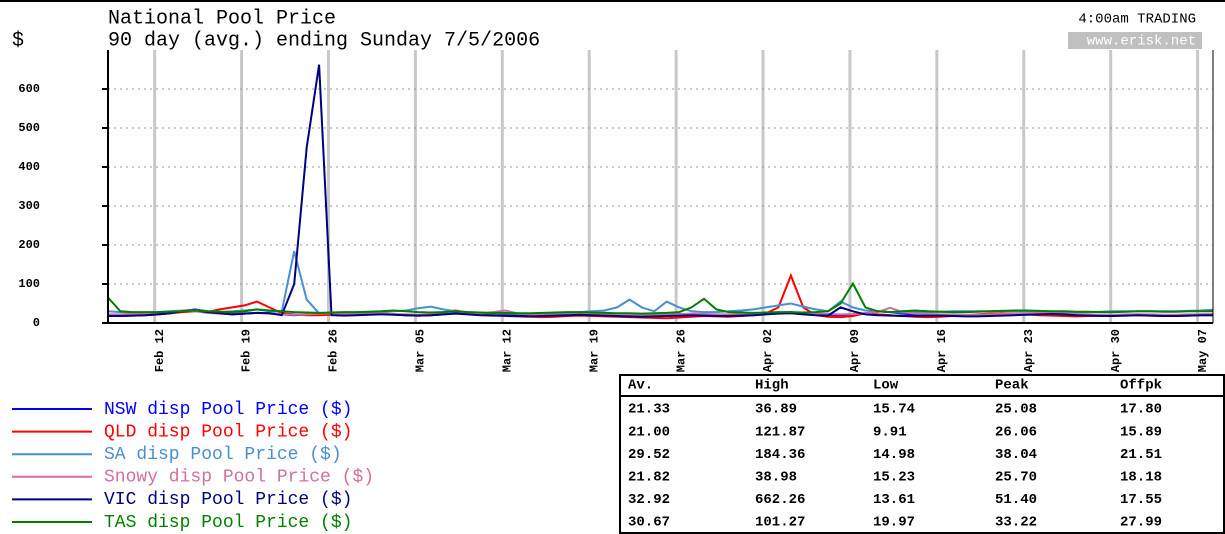  What do you see at coordinates (29, 89) in the screenshot?
I see `y-tick-label: 600` at bounding box center [29, 89].